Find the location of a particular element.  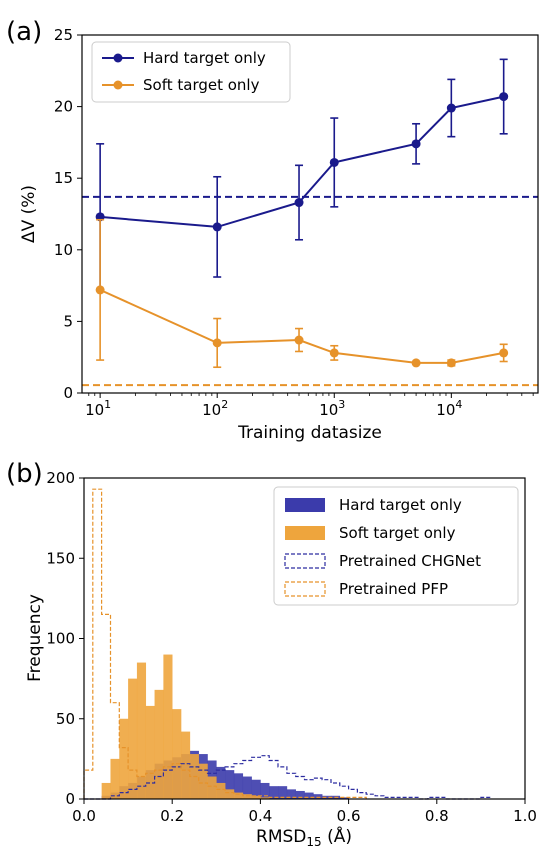

legend-label: Pretrained PFP is located at coordinates (393, 589).